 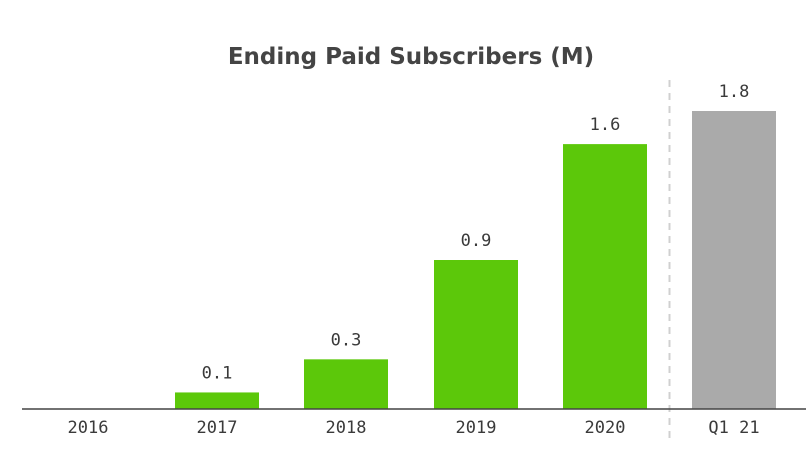 I want to click on x-tick-q1-21: Q1 21, so click(x=733, y=428).